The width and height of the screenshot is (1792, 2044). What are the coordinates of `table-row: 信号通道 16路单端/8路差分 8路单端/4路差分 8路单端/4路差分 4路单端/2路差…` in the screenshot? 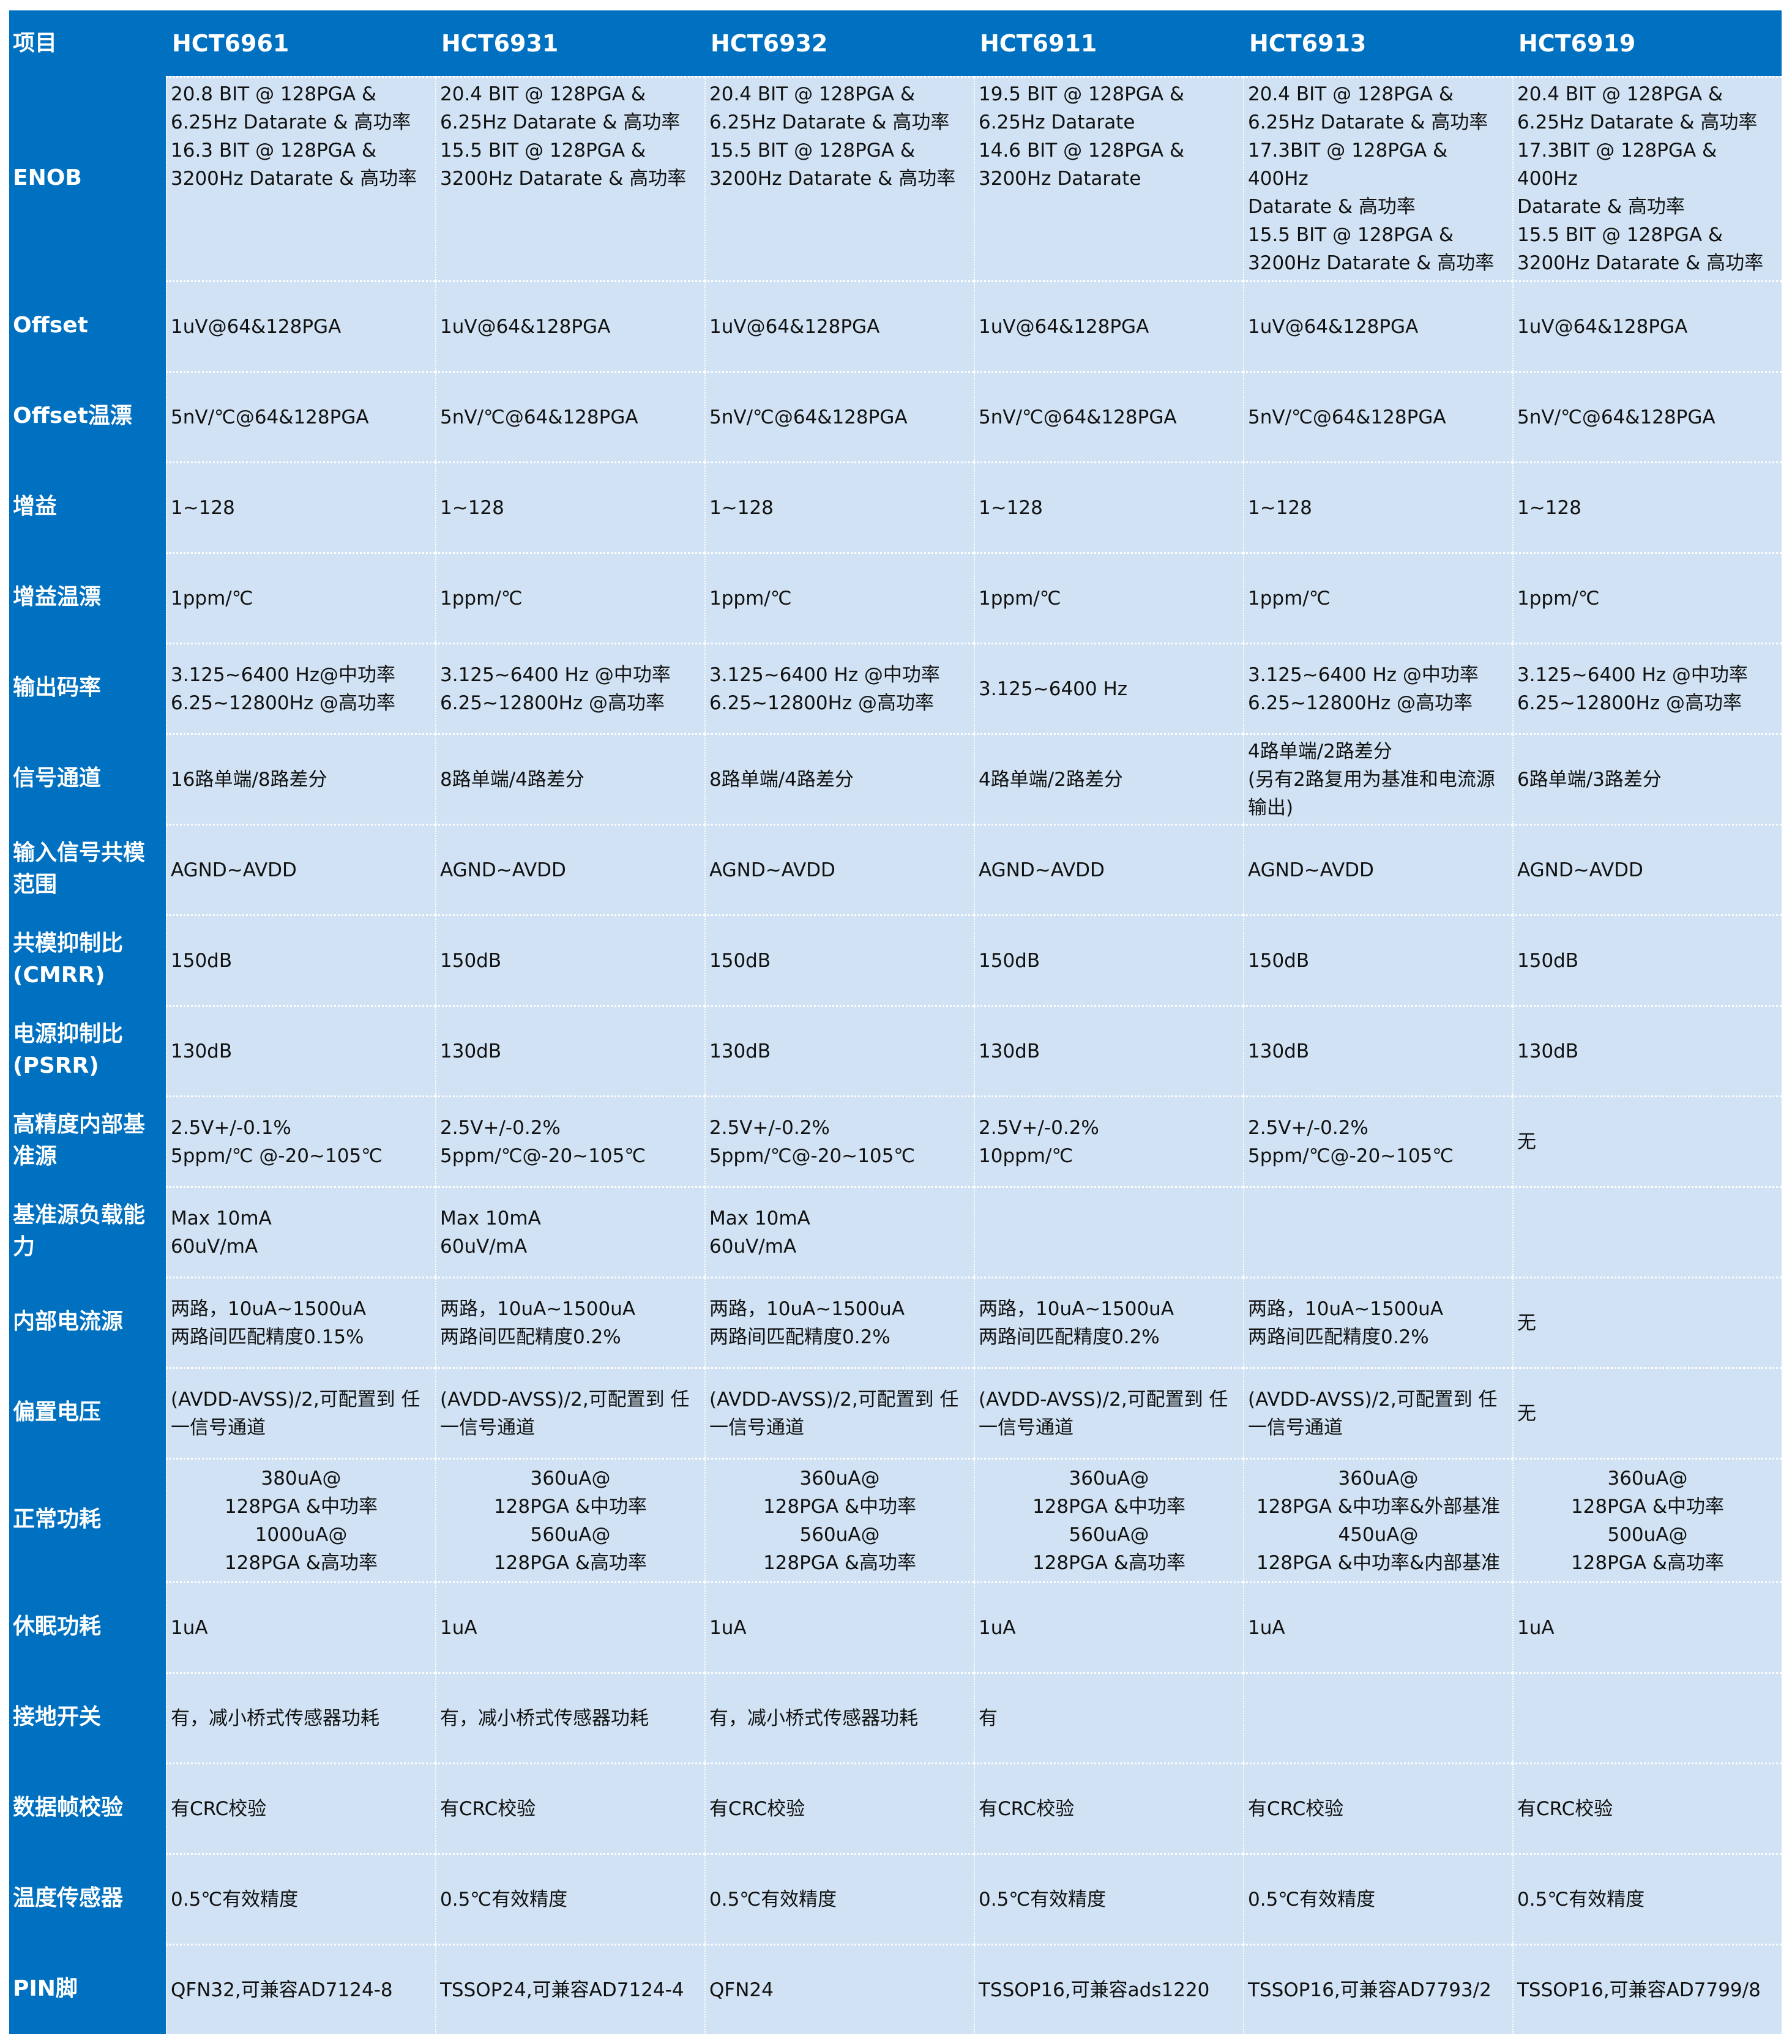 It's located at (896, 778).